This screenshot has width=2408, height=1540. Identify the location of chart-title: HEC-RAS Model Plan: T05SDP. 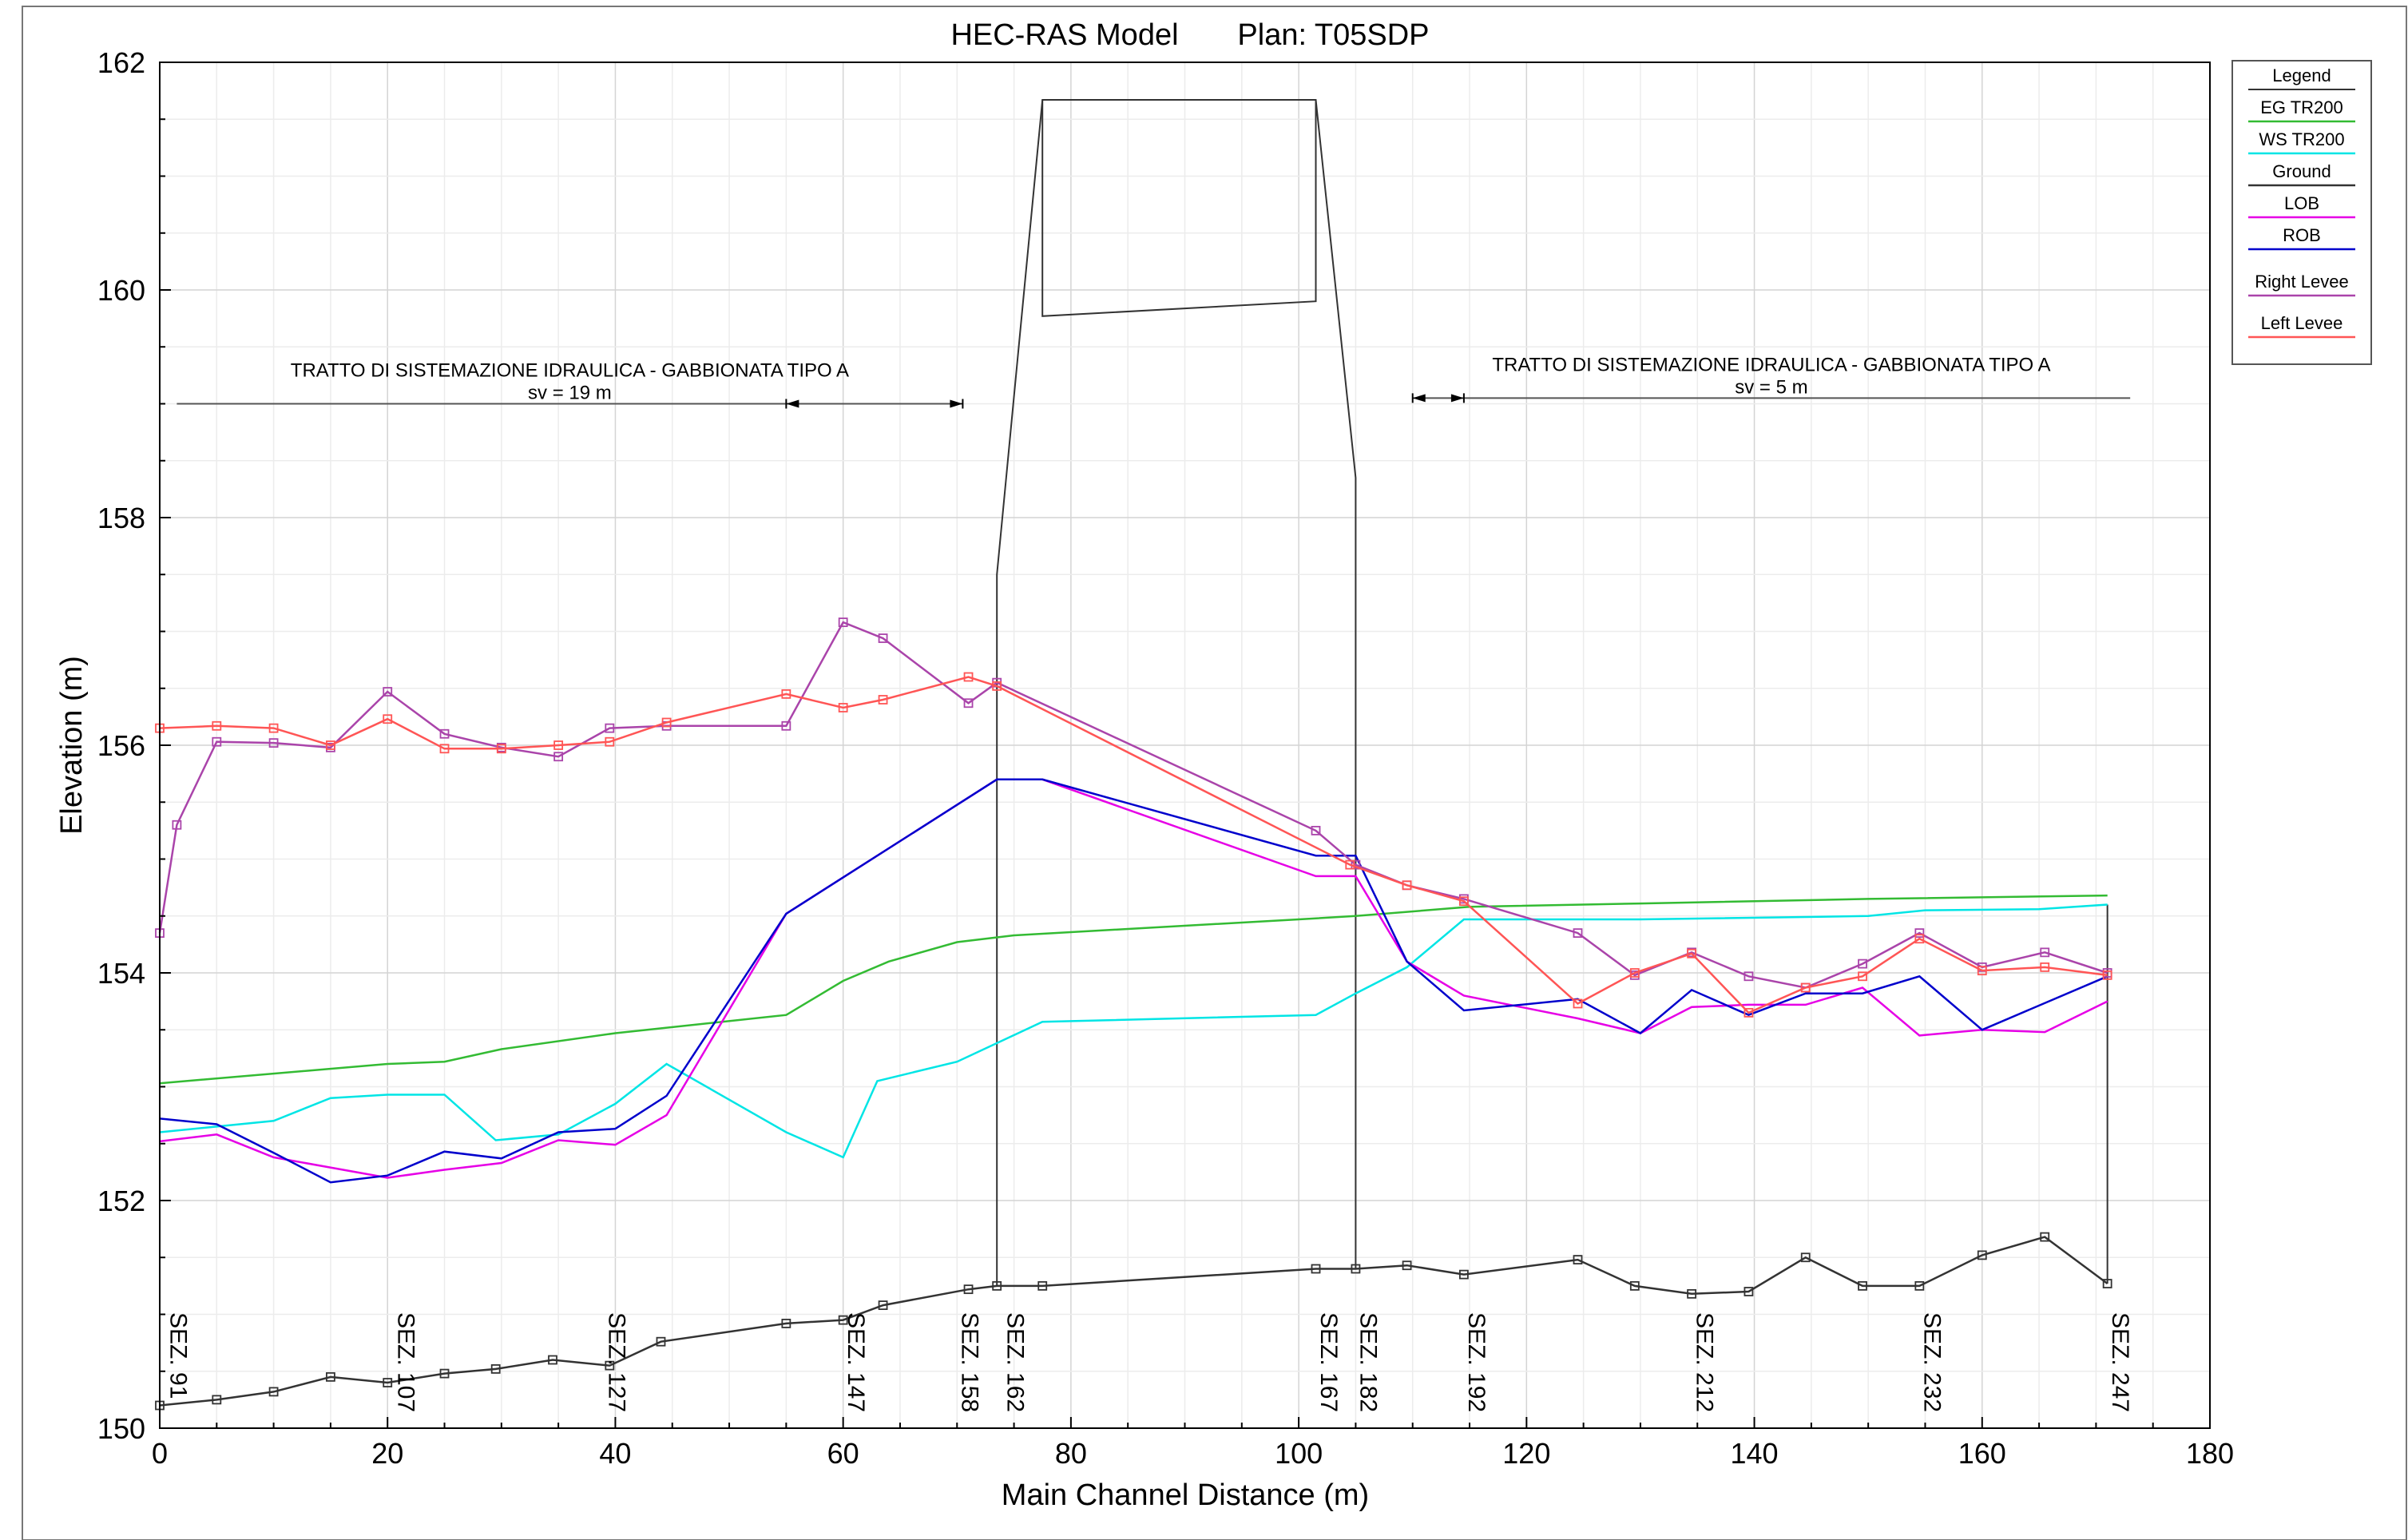
(1189, 35).